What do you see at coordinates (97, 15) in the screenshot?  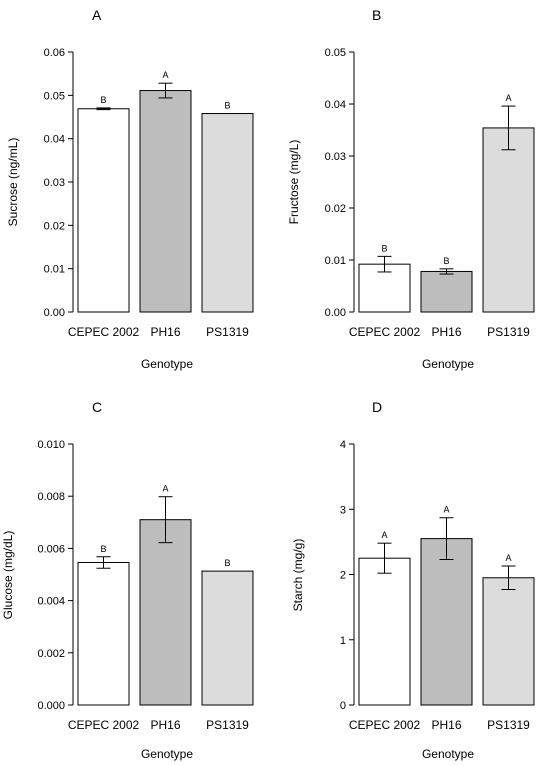 I see `panel-a-letter: A` at bounding box center [97, 15].